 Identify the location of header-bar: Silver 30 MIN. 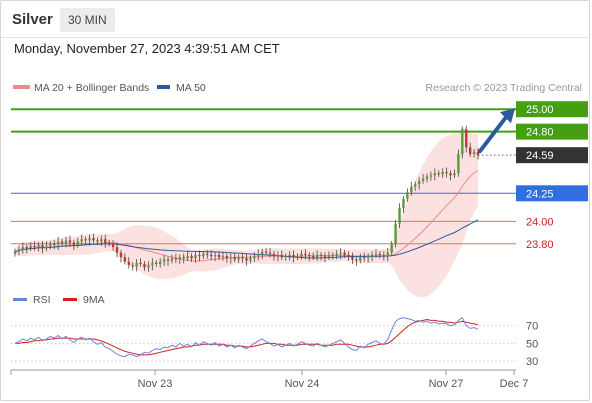
(295, 19).